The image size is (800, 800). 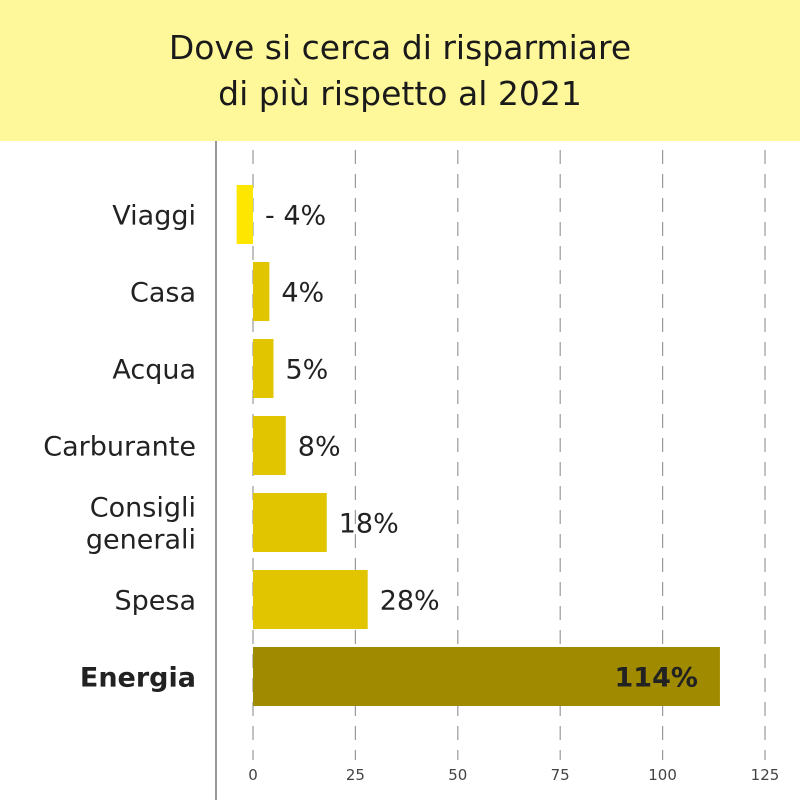 I want to click on x-tick-label: 25, so click(x=355, y=775).